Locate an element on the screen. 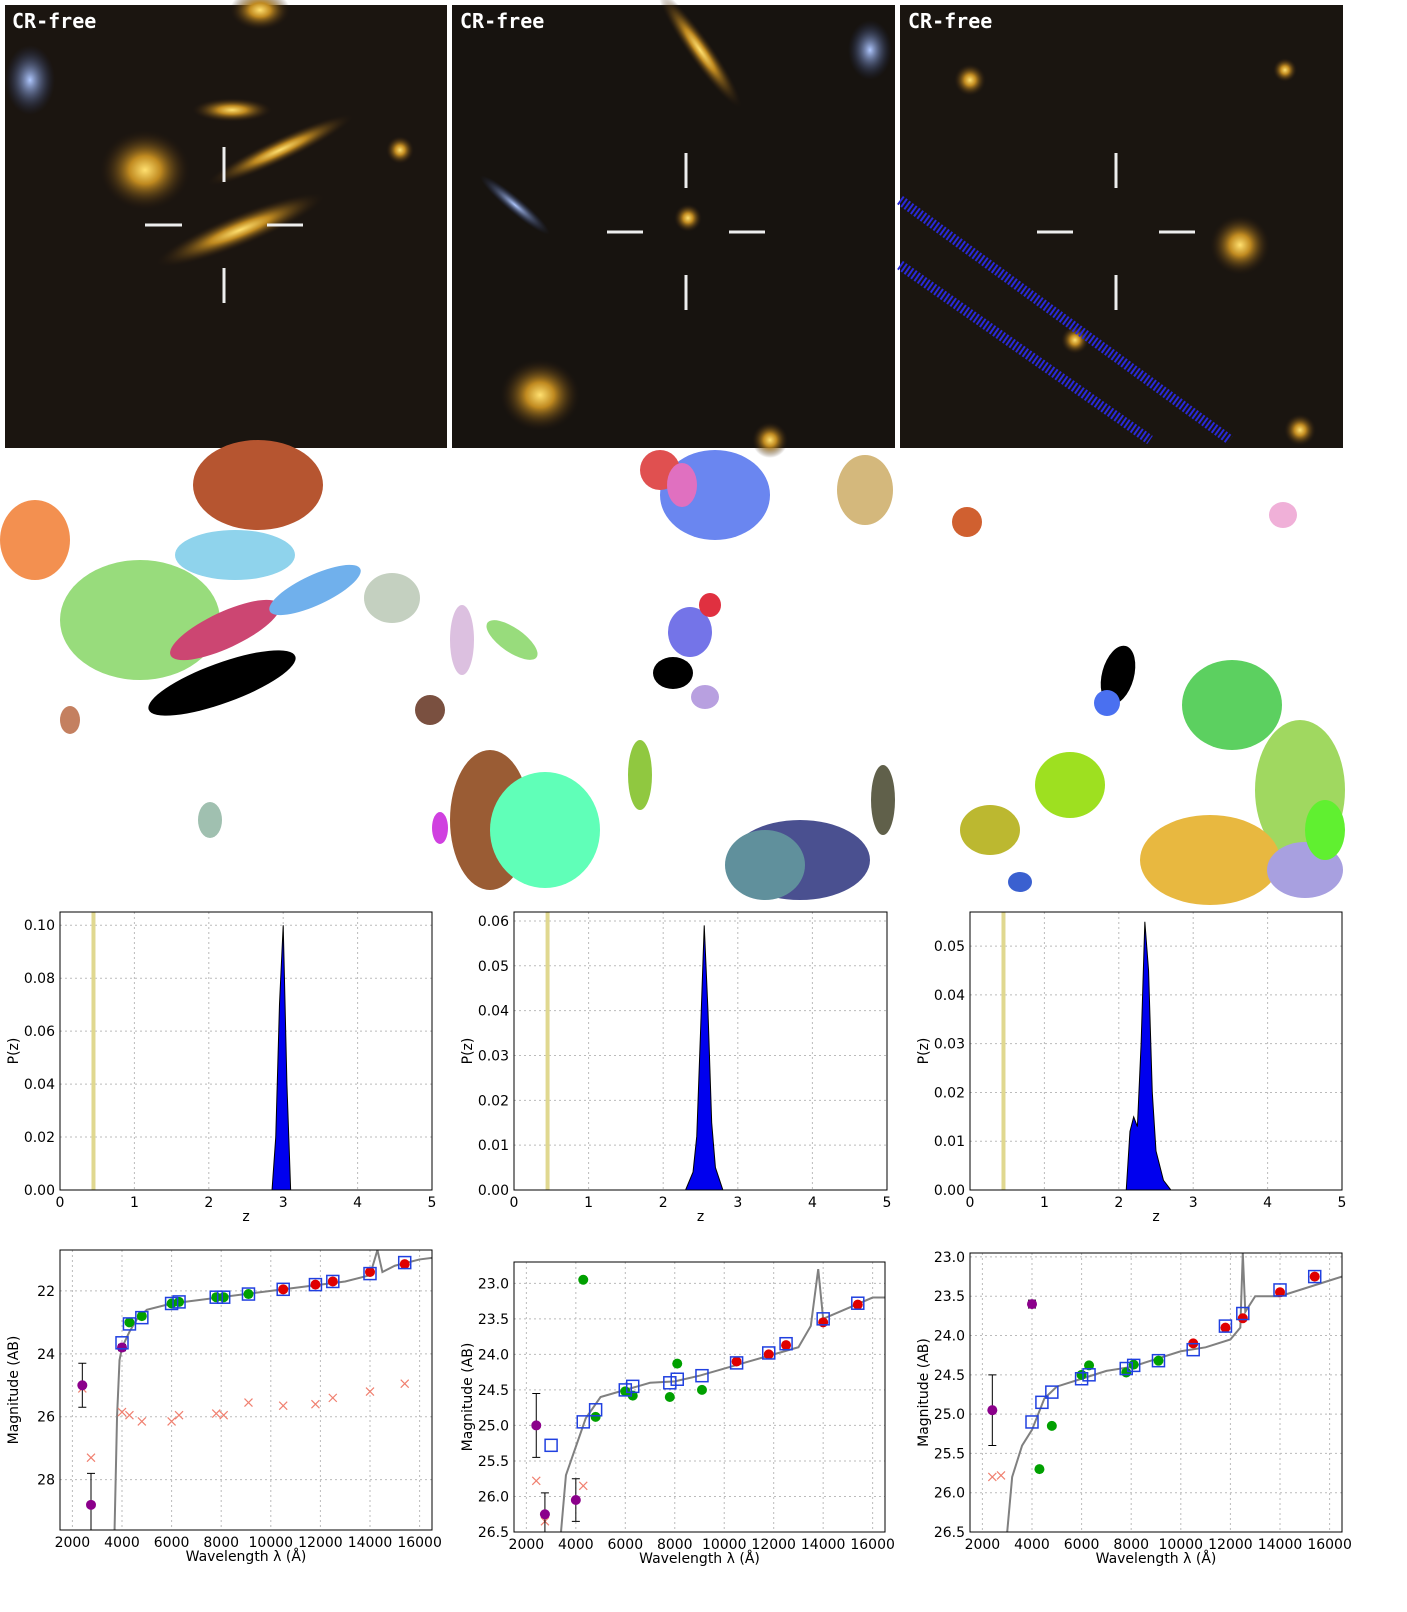 The height and width of the screenshot is (1612, 1407). x-tick-label: 8000 is located at coordinates (221, 1543).